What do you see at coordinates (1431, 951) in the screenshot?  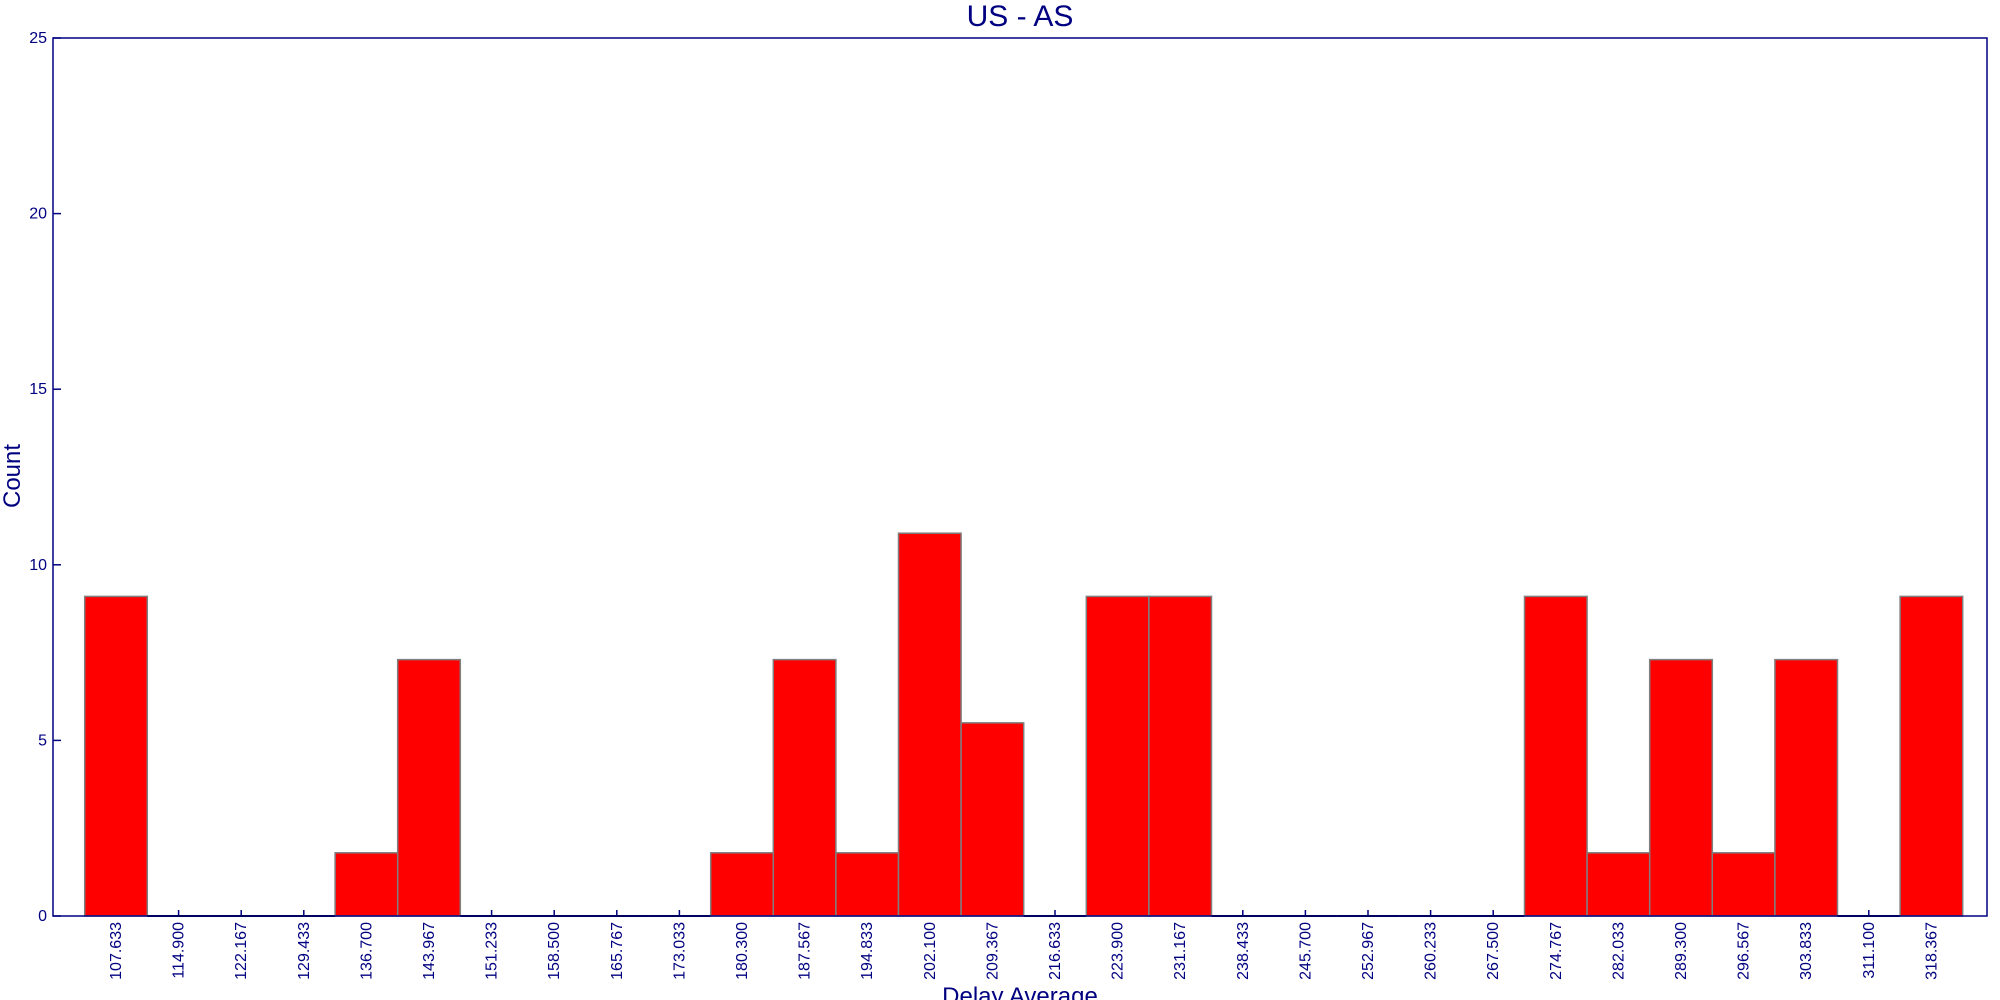 I see `x-tick-label: 260.233` at bounding box center [1431, 951].